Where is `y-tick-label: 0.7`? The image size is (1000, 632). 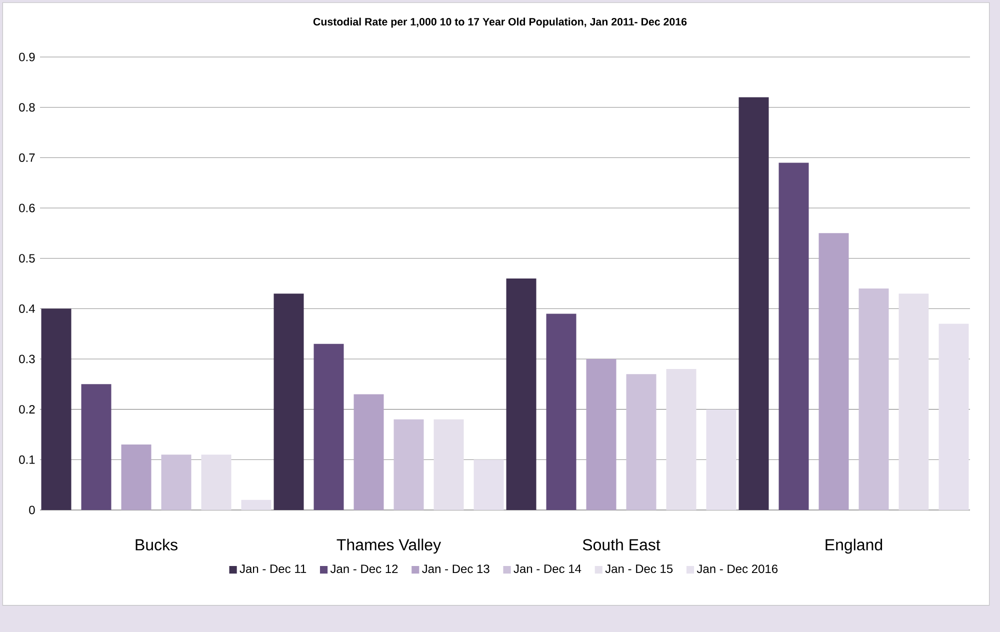 y-tick-label: 0.7 is located at coordinates (27, 157).